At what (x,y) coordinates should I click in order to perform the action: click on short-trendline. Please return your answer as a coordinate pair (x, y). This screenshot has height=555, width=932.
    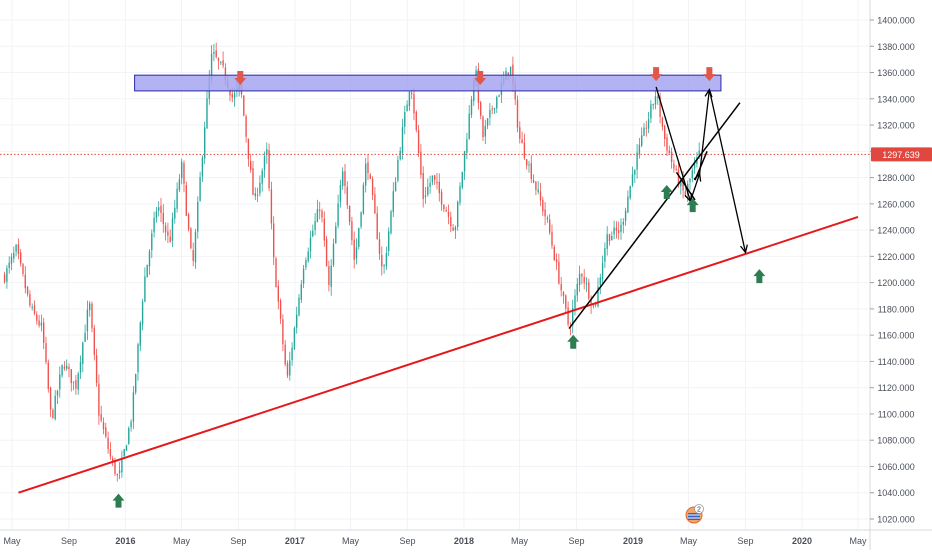
    Looking at the image, I should click on (654, 216).